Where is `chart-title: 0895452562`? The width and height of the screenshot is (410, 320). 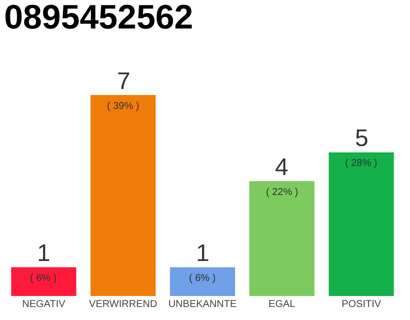 chart-title: 0895452562 is located at coordinates (99, 18).